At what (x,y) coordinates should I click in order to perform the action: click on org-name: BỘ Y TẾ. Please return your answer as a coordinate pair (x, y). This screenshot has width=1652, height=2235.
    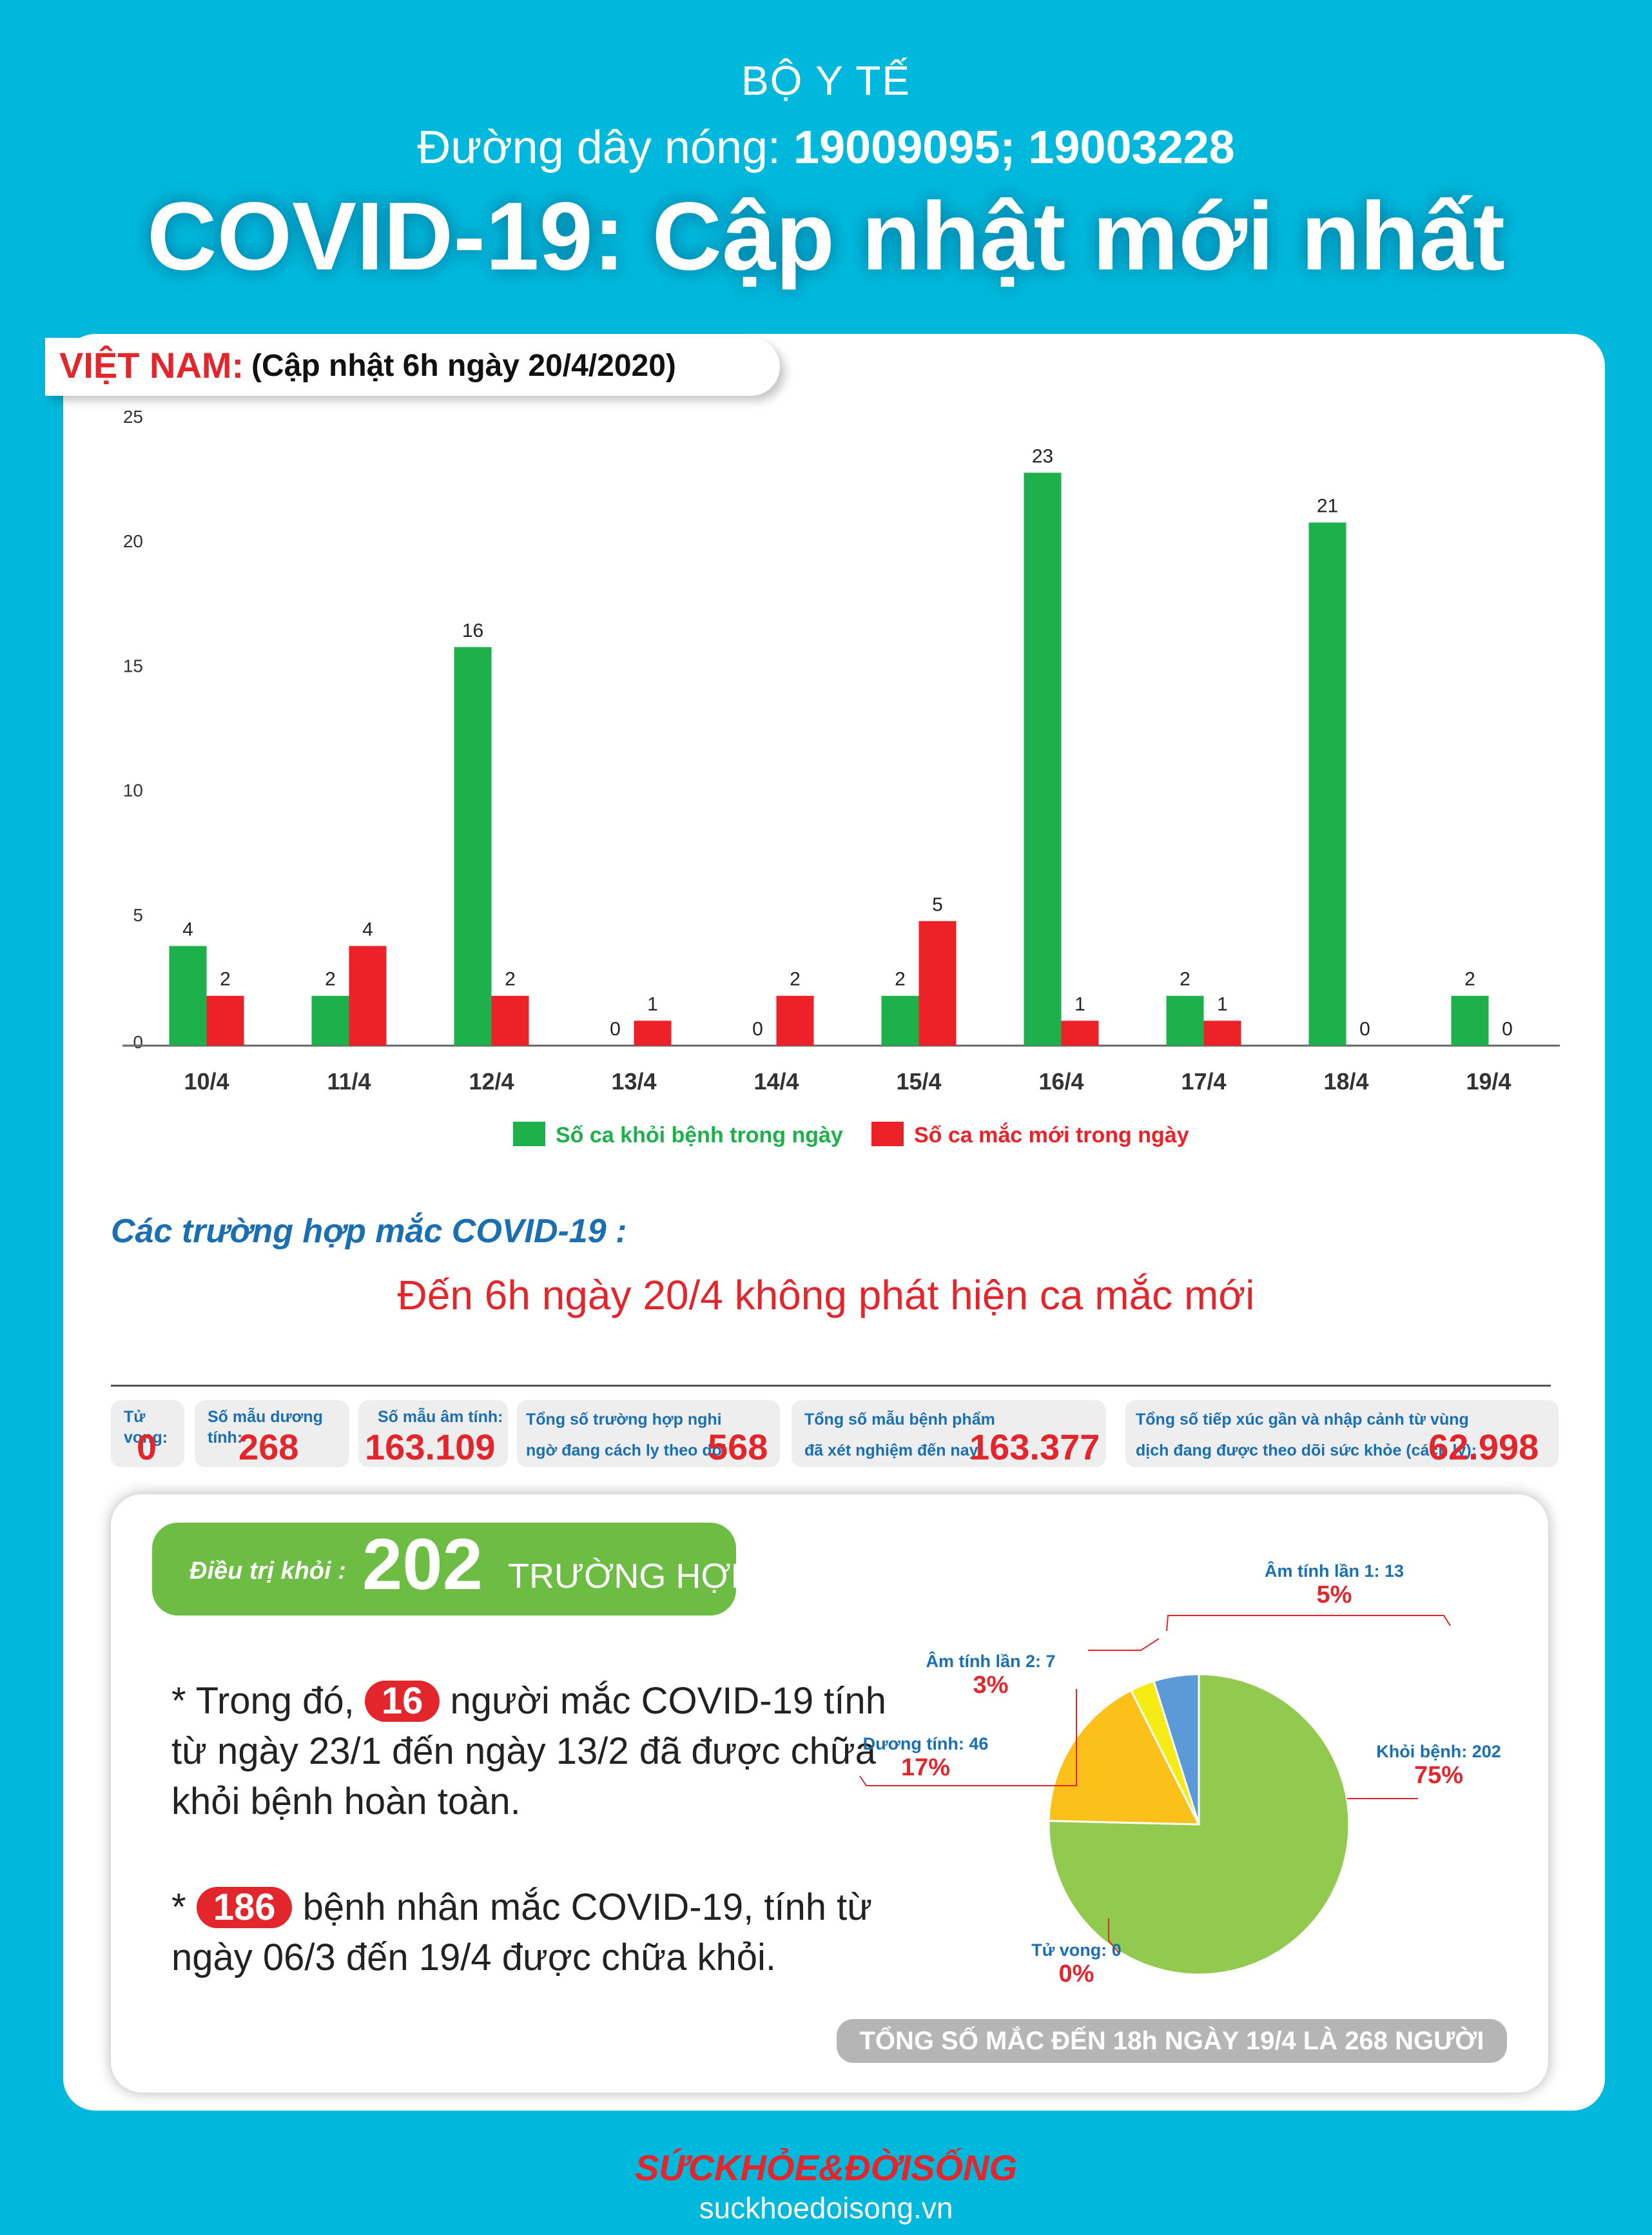
    Looking at the image, I should click on (826, 80).